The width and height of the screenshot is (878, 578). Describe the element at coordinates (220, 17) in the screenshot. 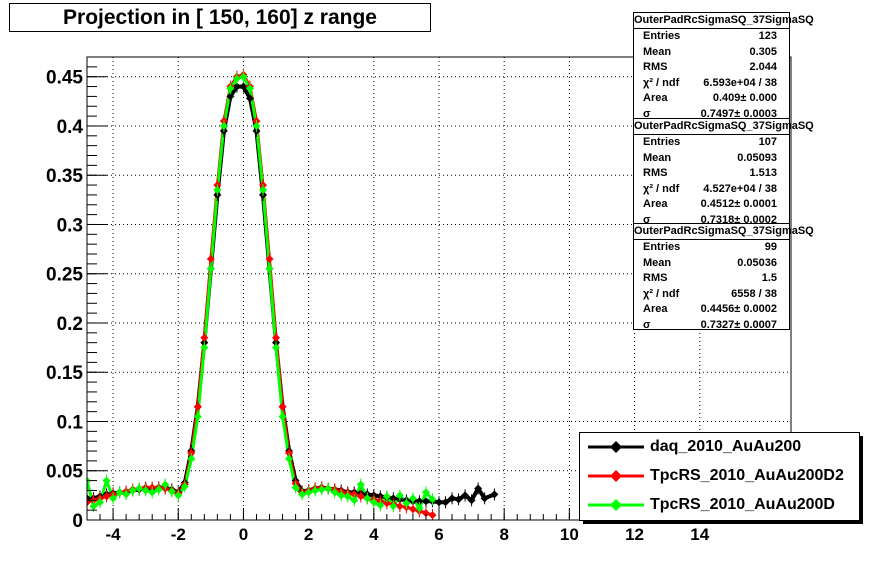

I see `plot-title: Projection in [ 150, 160] z range` at that location.